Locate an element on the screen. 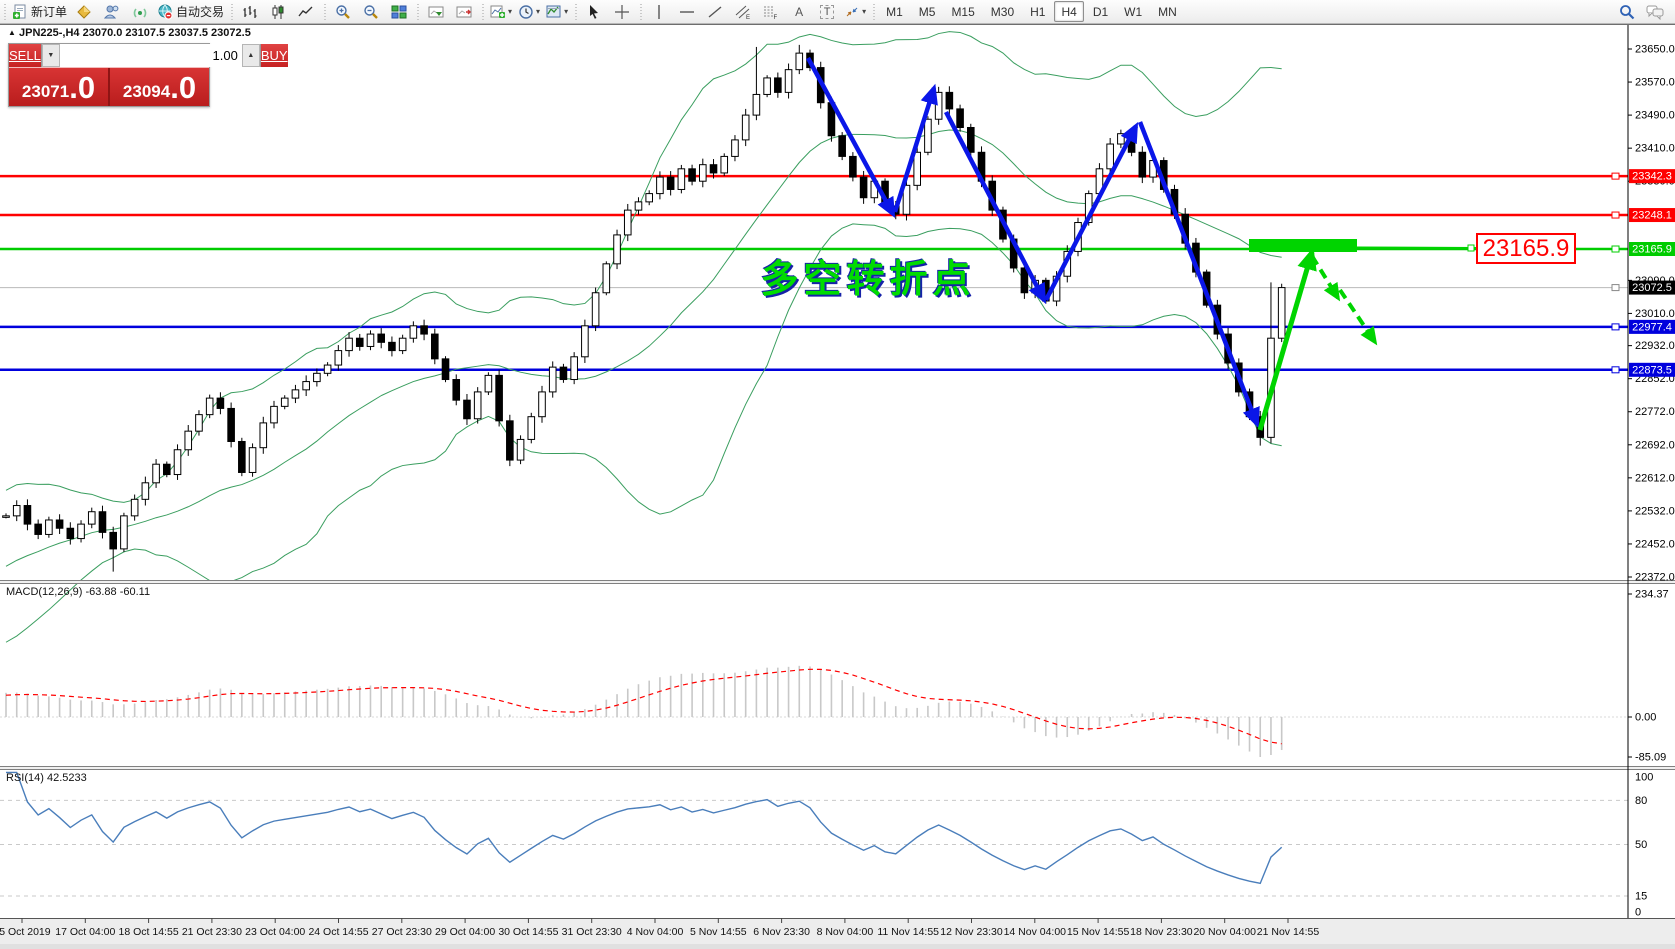 This screenshot has height=949, width=1675. new-order-icon is located at coordinates (20, 12).